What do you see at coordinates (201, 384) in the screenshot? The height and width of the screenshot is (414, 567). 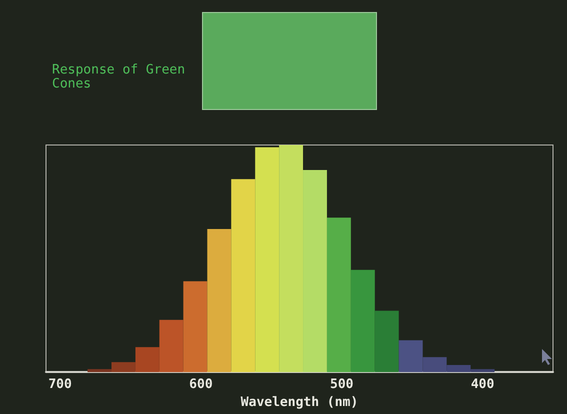 I see `x-tick-label: 600` at bounding box center [201, 384].